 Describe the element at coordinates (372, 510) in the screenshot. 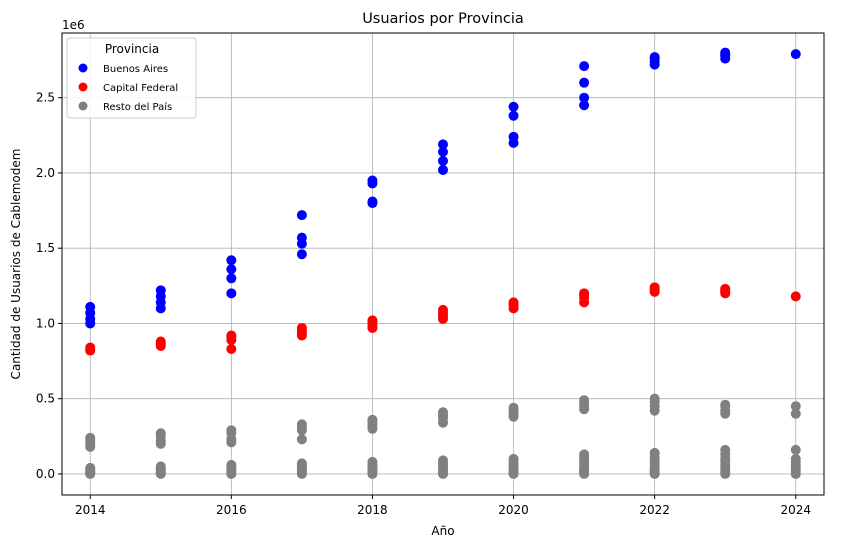

I see `x-tick-label: 2018` at that location.